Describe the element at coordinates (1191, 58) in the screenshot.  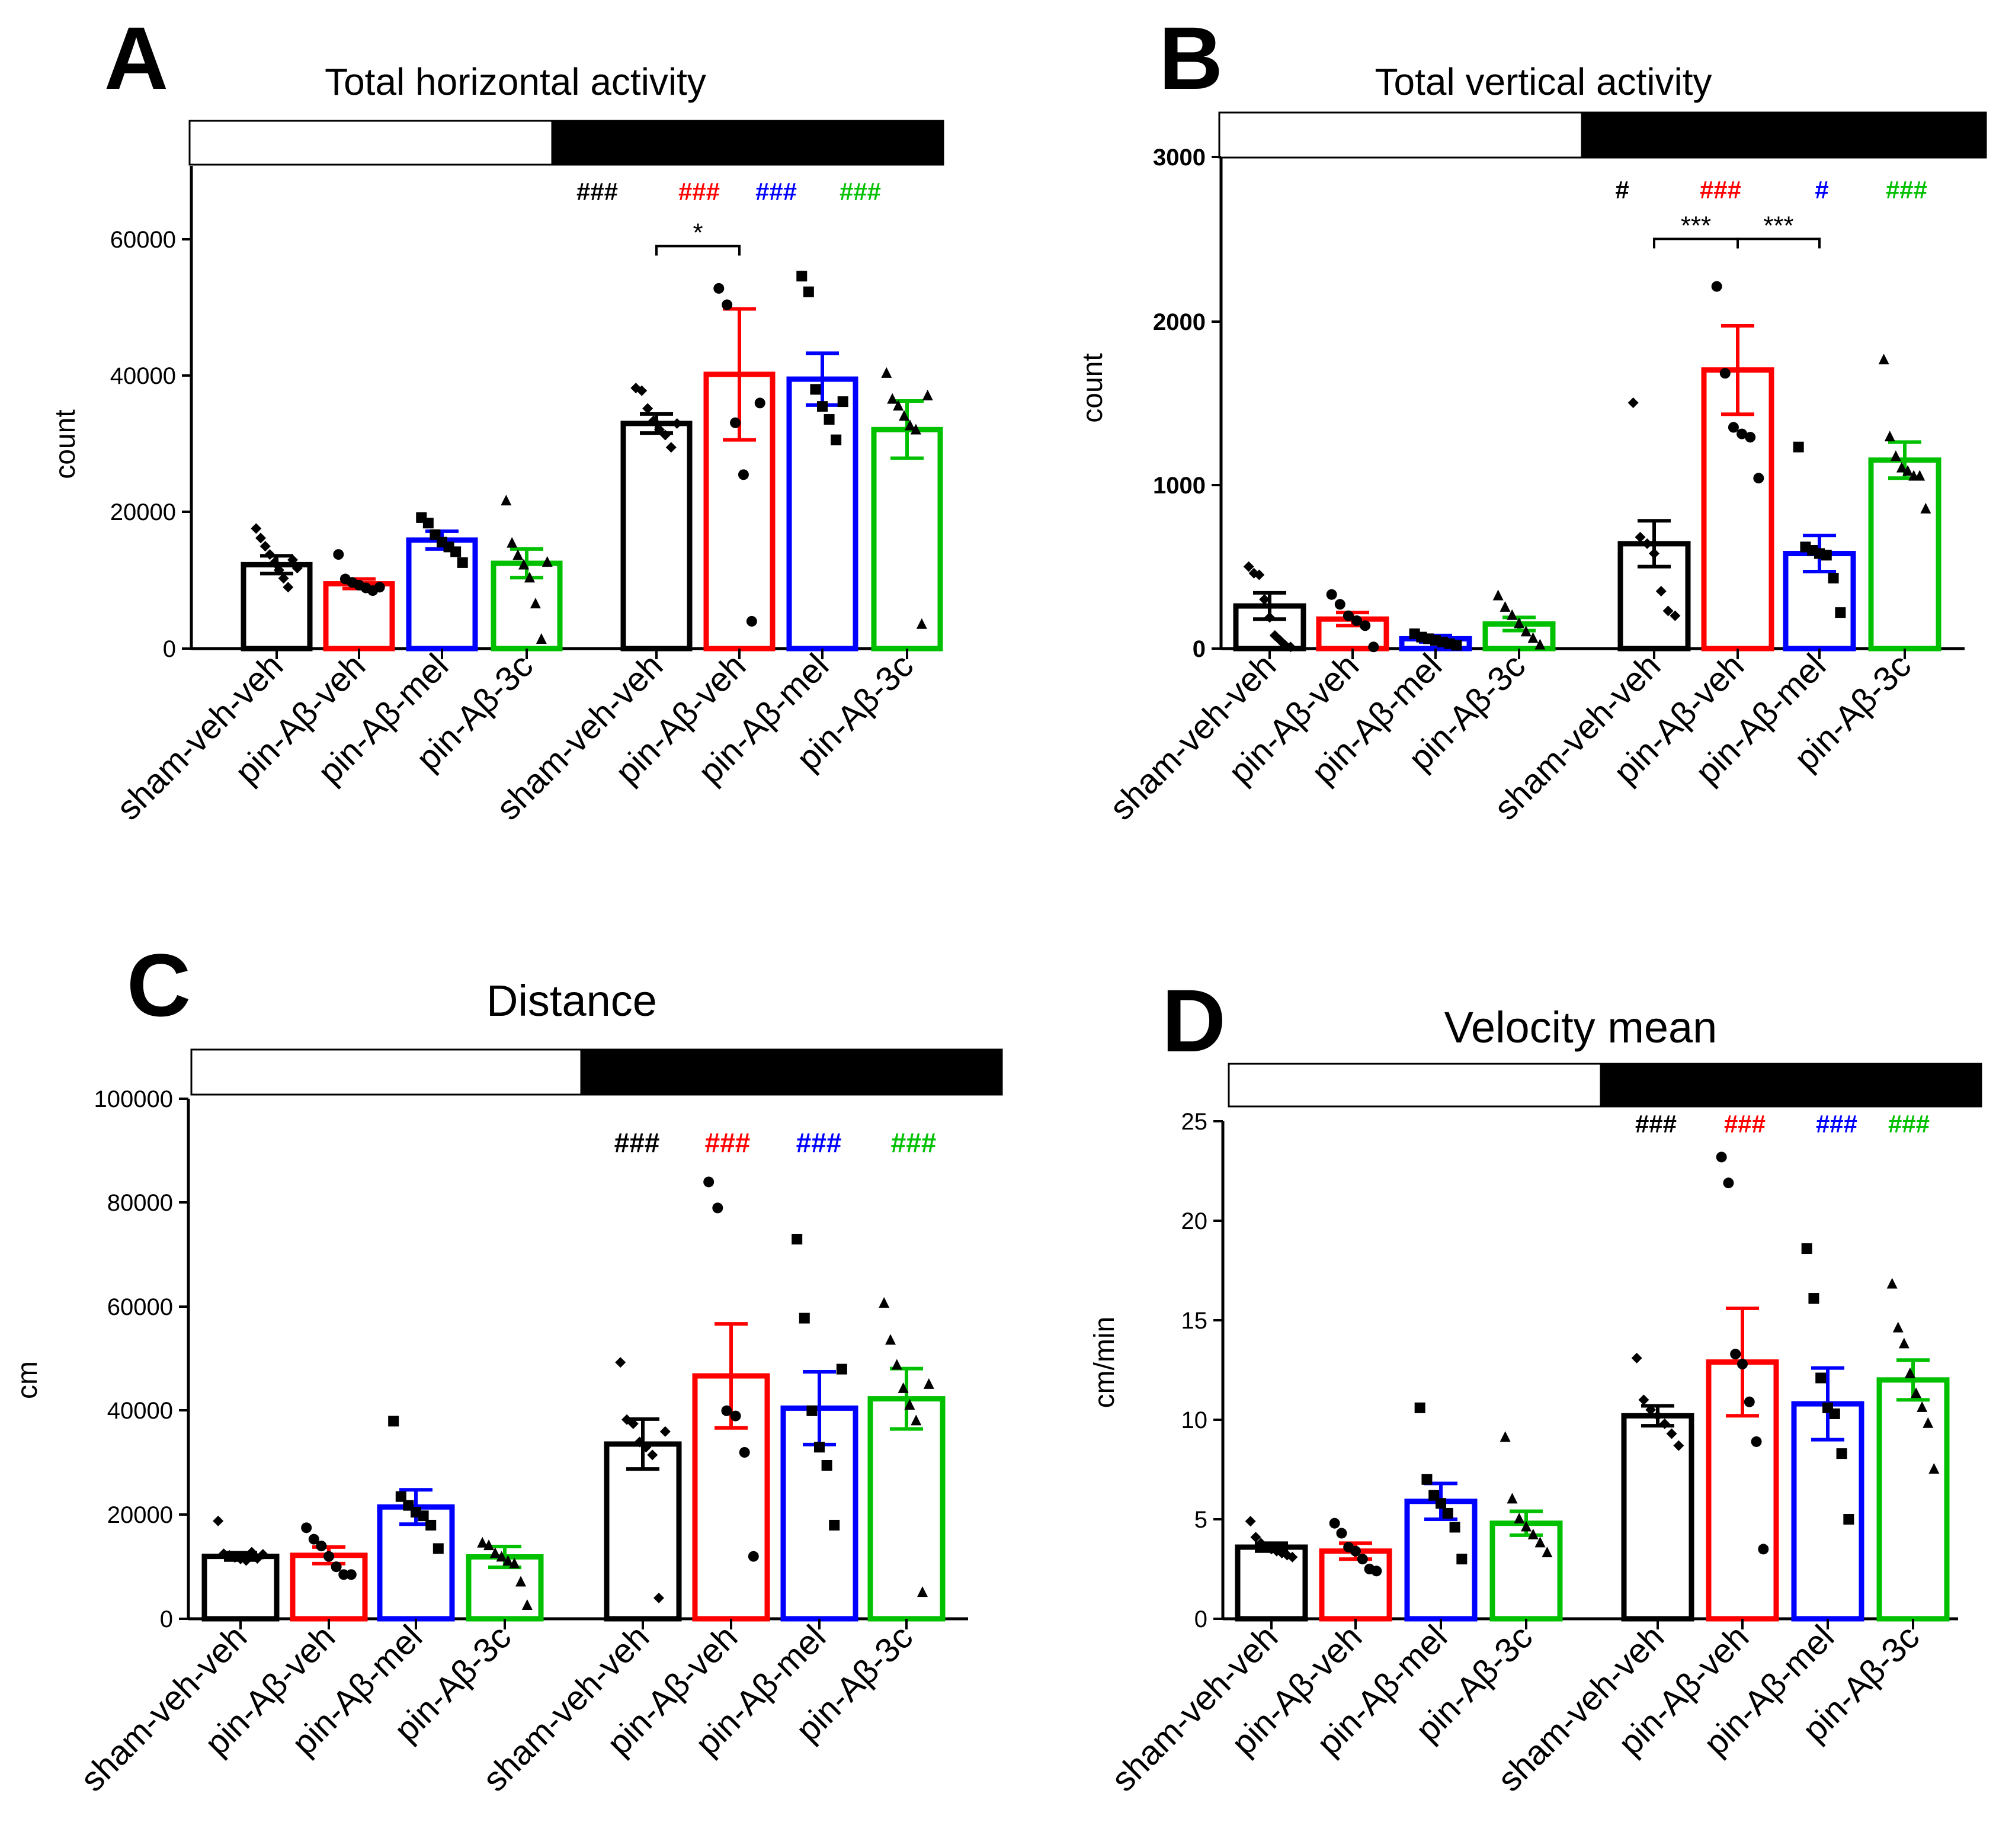
I see `panel-letter: B` at that location.